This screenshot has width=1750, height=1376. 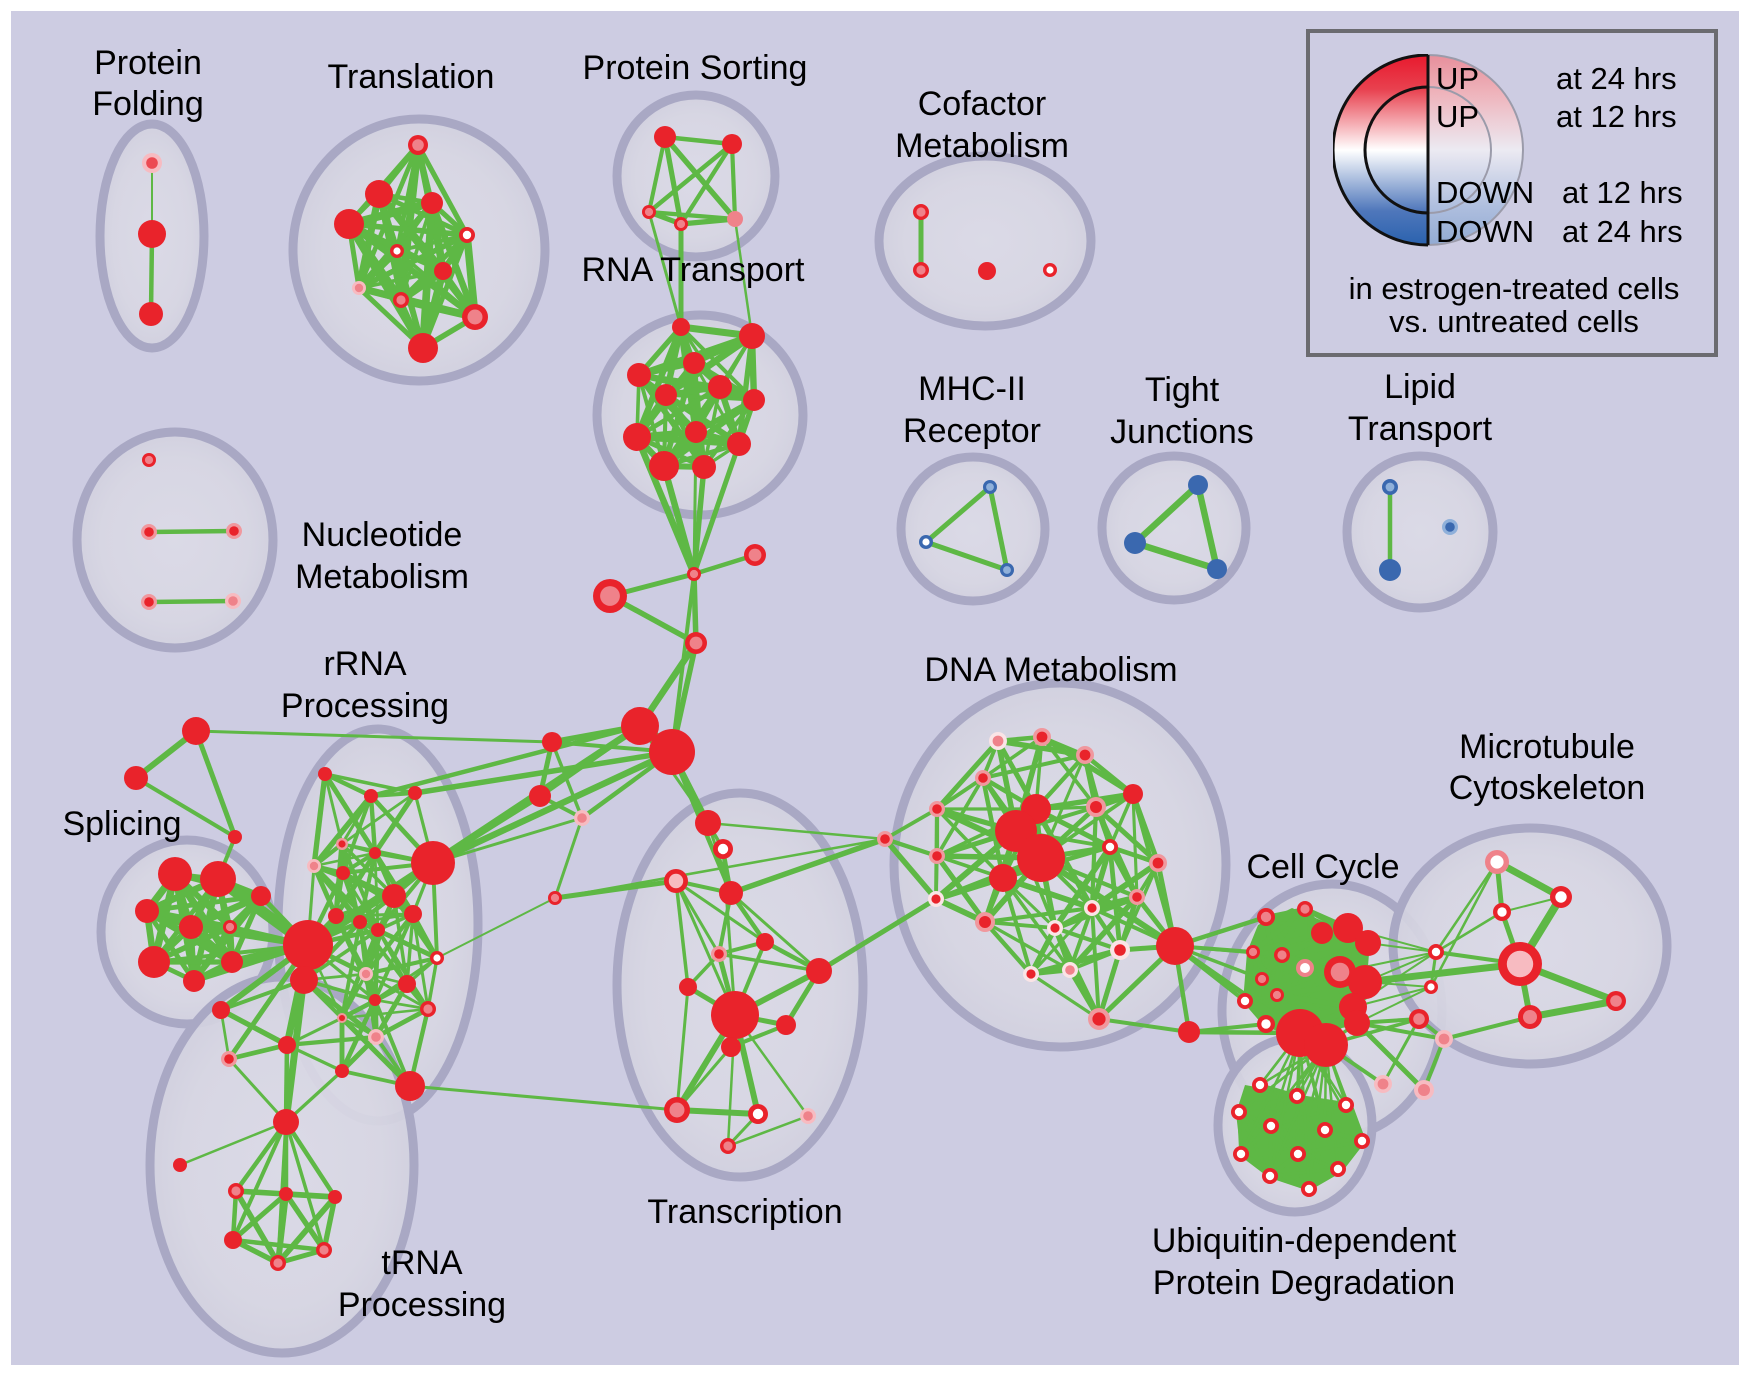 What do you see at coordinates (1304, 1283) in the screenshot?
I see `svg-text: Protein Degradation` at bounding box center [1304, 1283].